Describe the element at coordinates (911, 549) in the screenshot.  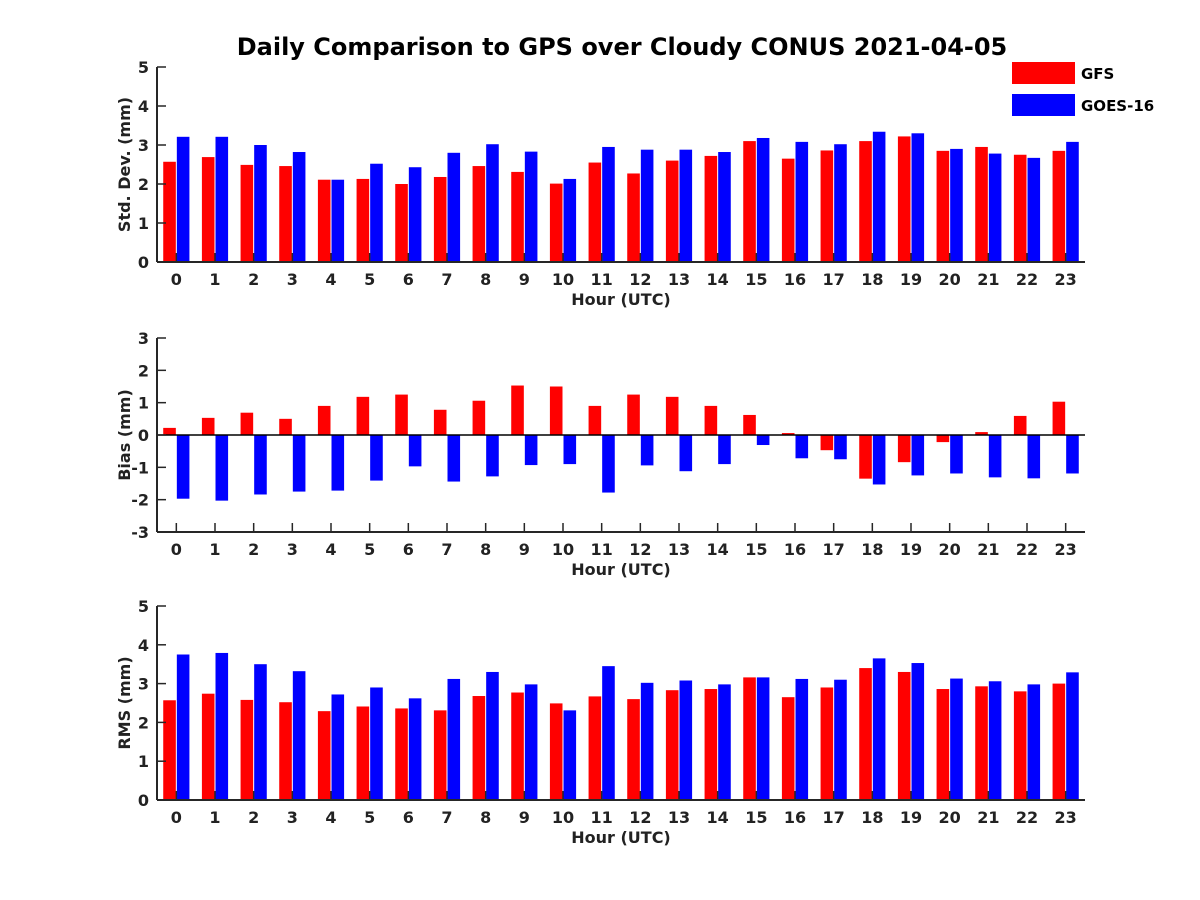
I see `x-tick-label: 19` at that location.